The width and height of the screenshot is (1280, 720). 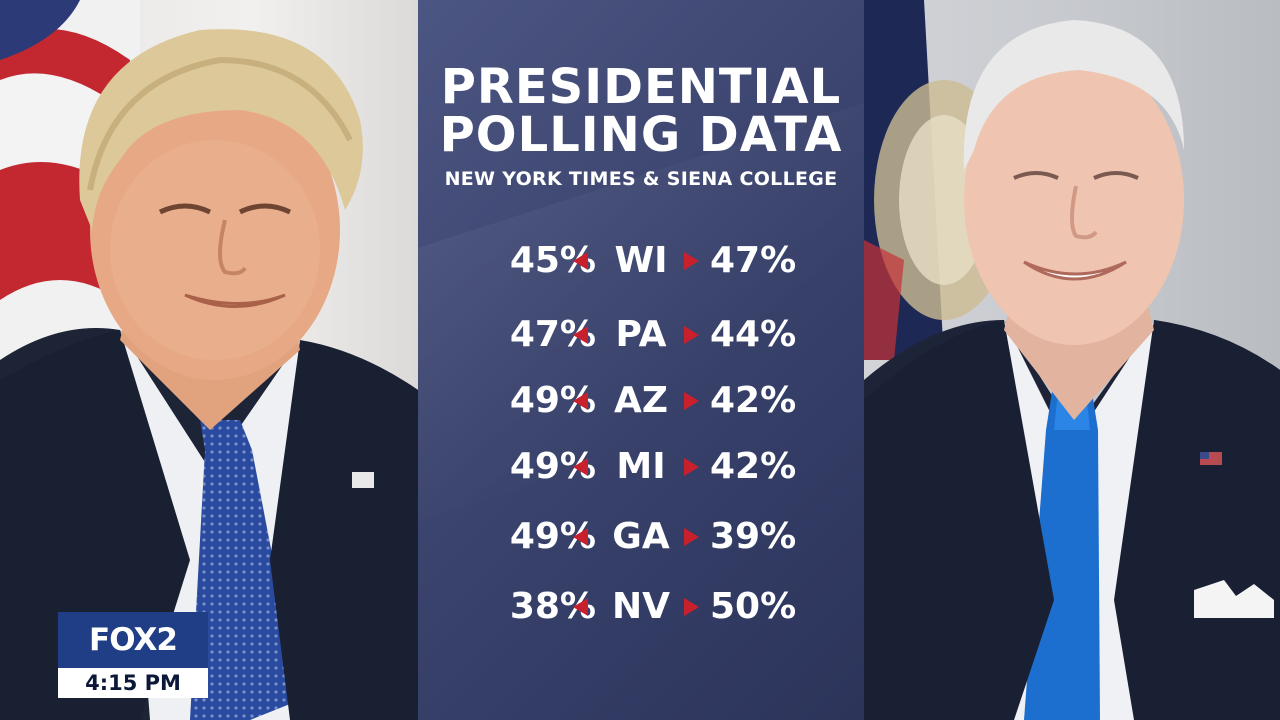 I want to click on state-label: MI, so click(x=641, y=466).